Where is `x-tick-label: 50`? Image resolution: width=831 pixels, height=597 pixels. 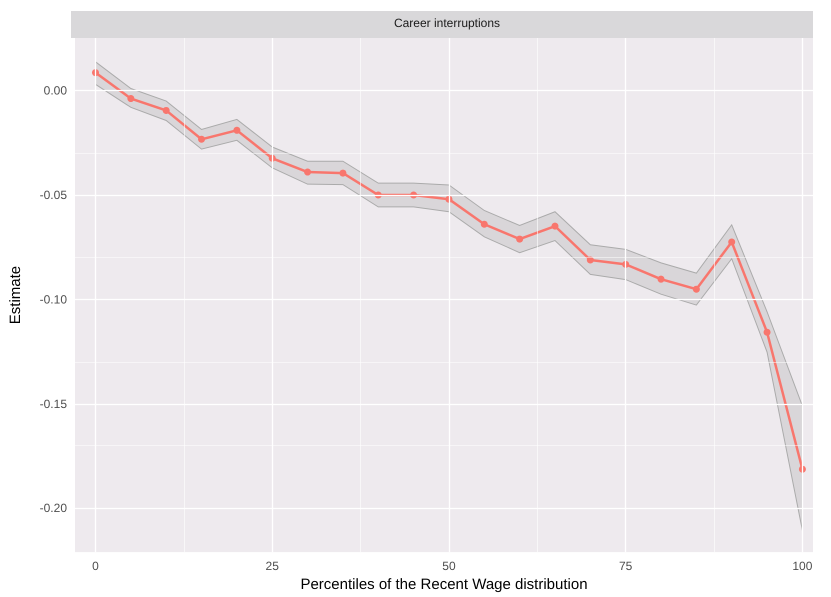 x-tick-label: 50 is located at coordinates (449, 566).